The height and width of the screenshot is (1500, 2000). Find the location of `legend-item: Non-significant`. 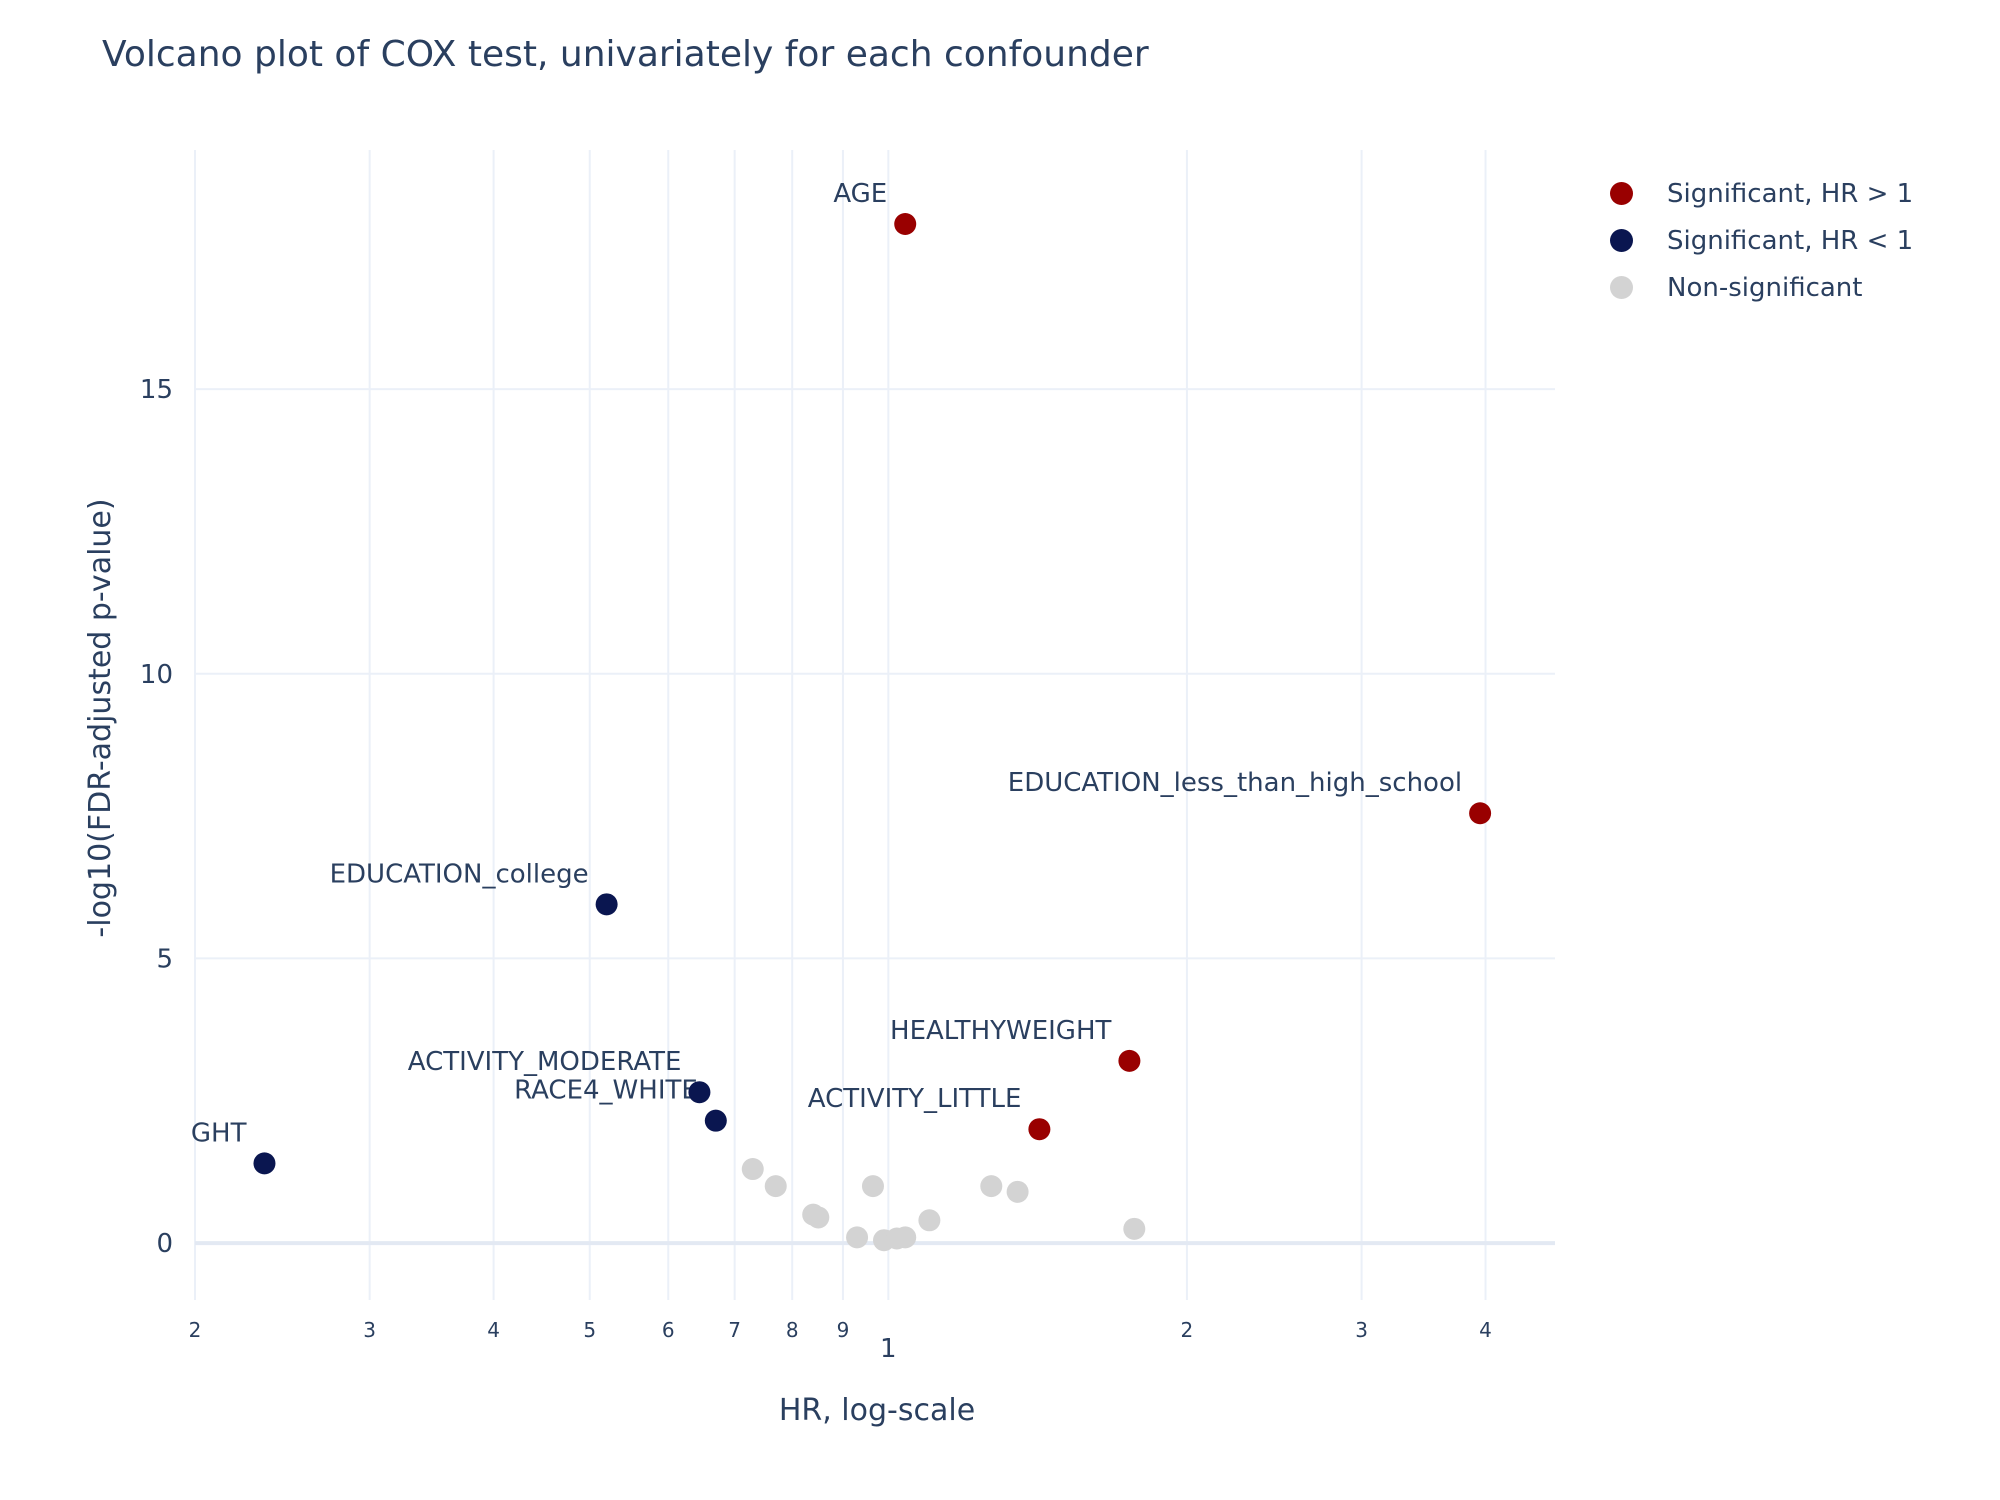

legend-item: Non-significant is located at coordinates (1761, 287).